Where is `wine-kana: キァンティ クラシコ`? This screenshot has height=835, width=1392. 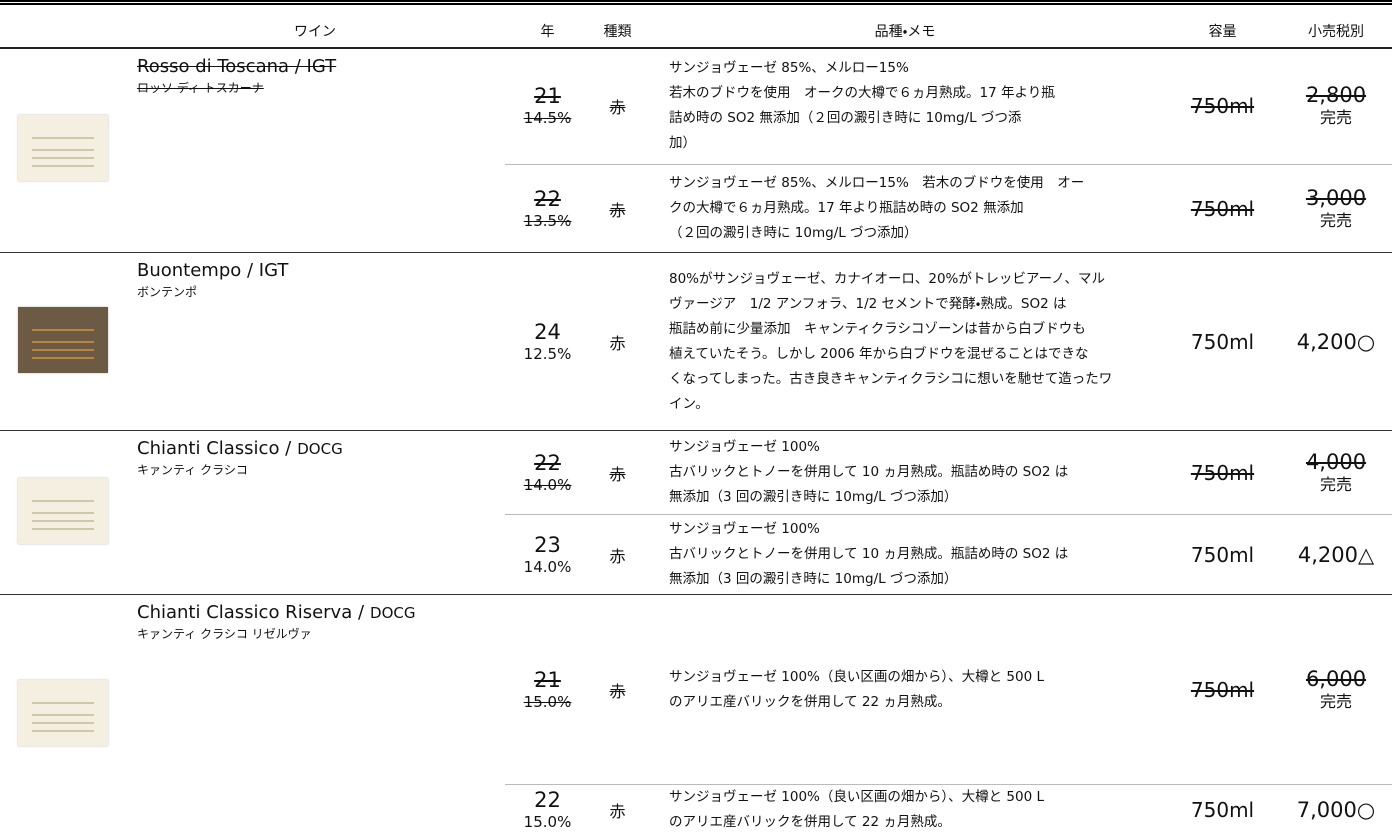 wine-kana: キァンティ クラシコ is located at coordinates (321, 470).